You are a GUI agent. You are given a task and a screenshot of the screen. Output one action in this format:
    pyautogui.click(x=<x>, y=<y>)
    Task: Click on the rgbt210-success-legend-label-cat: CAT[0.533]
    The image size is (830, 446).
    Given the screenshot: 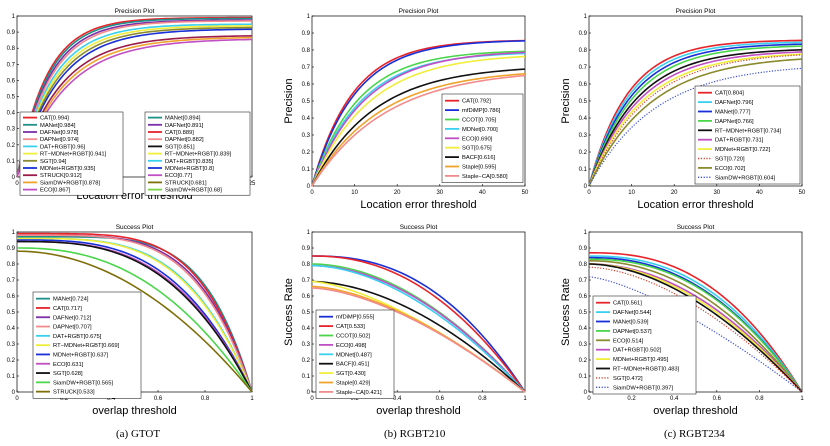 What is the action you would take?
    pyautogui.click(x=350, y=327)
    